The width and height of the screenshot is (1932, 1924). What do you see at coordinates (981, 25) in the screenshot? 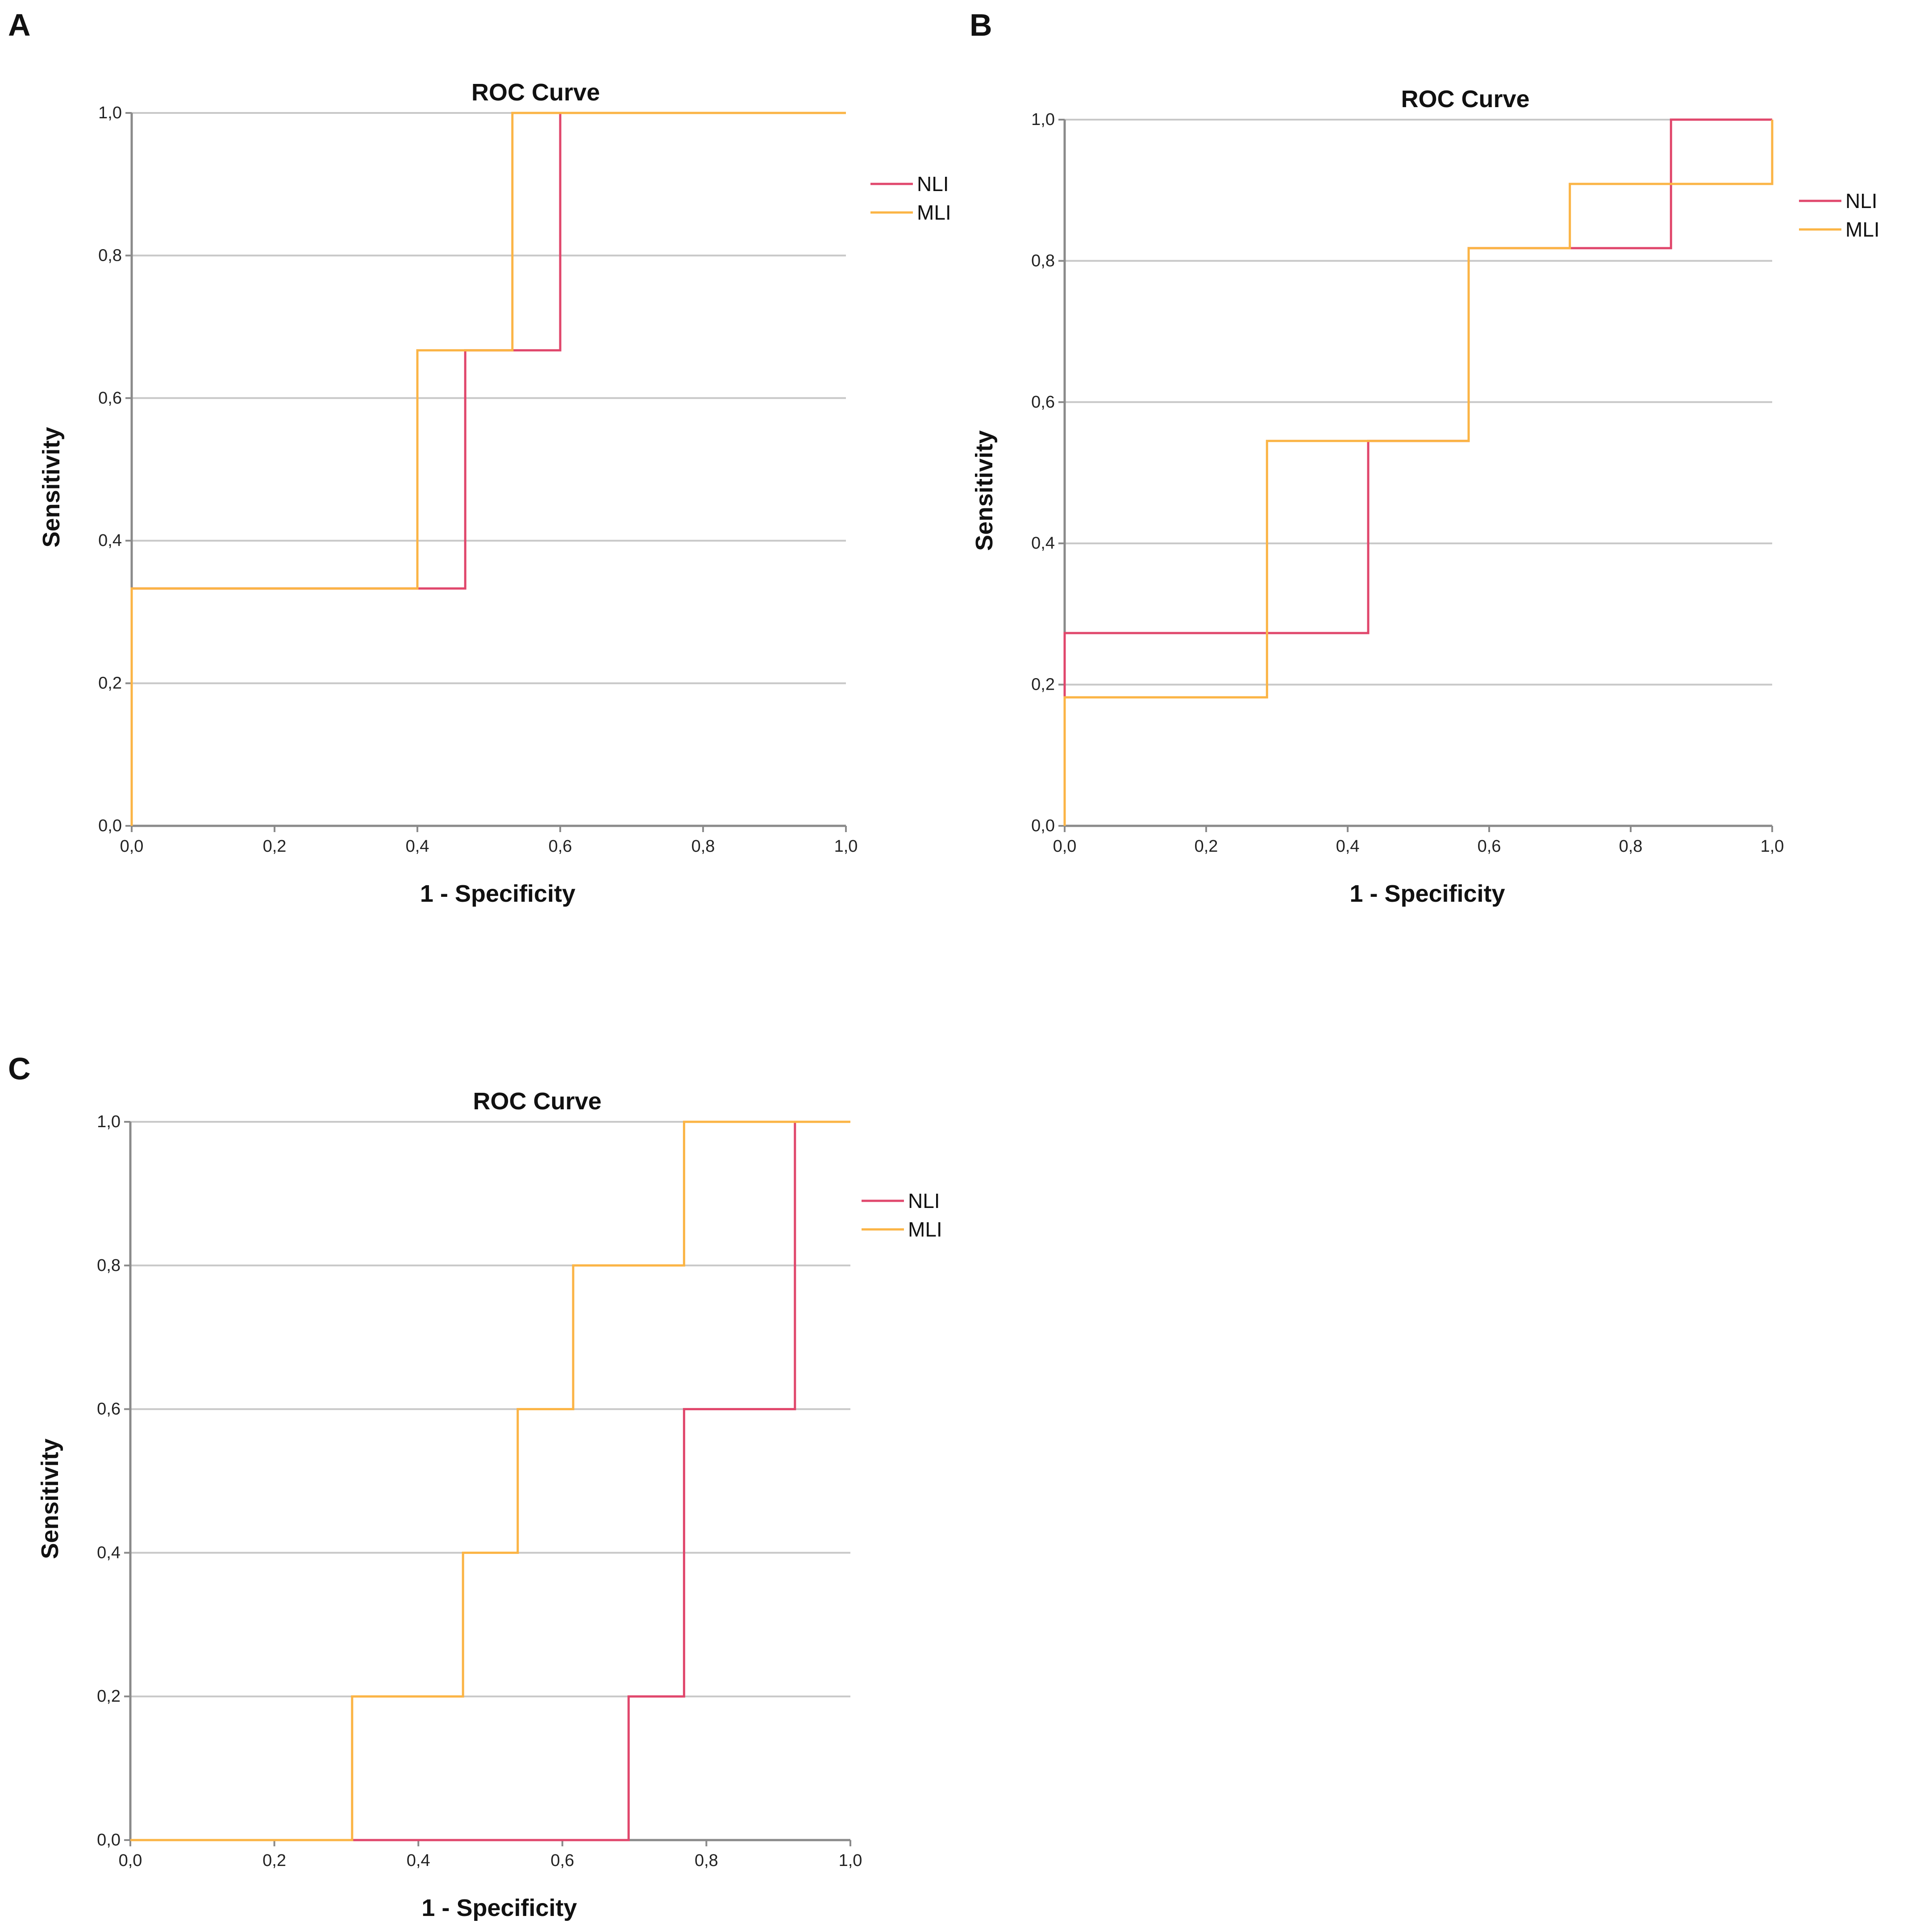
I see `panel-letter: B` at bounding box center [981, 25].